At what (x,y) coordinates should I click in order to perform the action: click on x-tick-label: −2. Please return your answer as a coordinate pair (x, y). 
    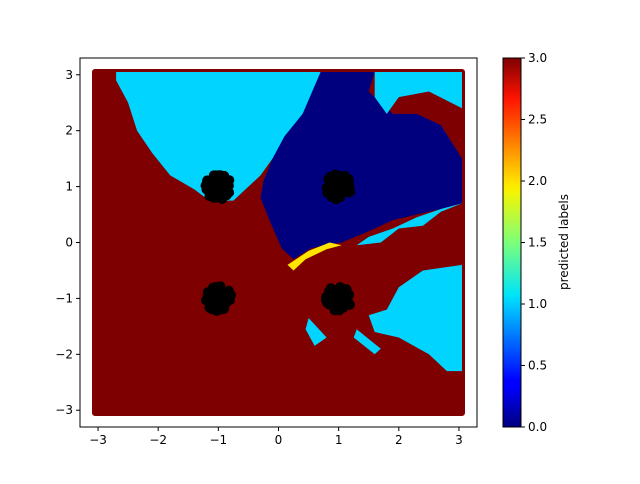
    Looking at the image, I should click on (158, 440).